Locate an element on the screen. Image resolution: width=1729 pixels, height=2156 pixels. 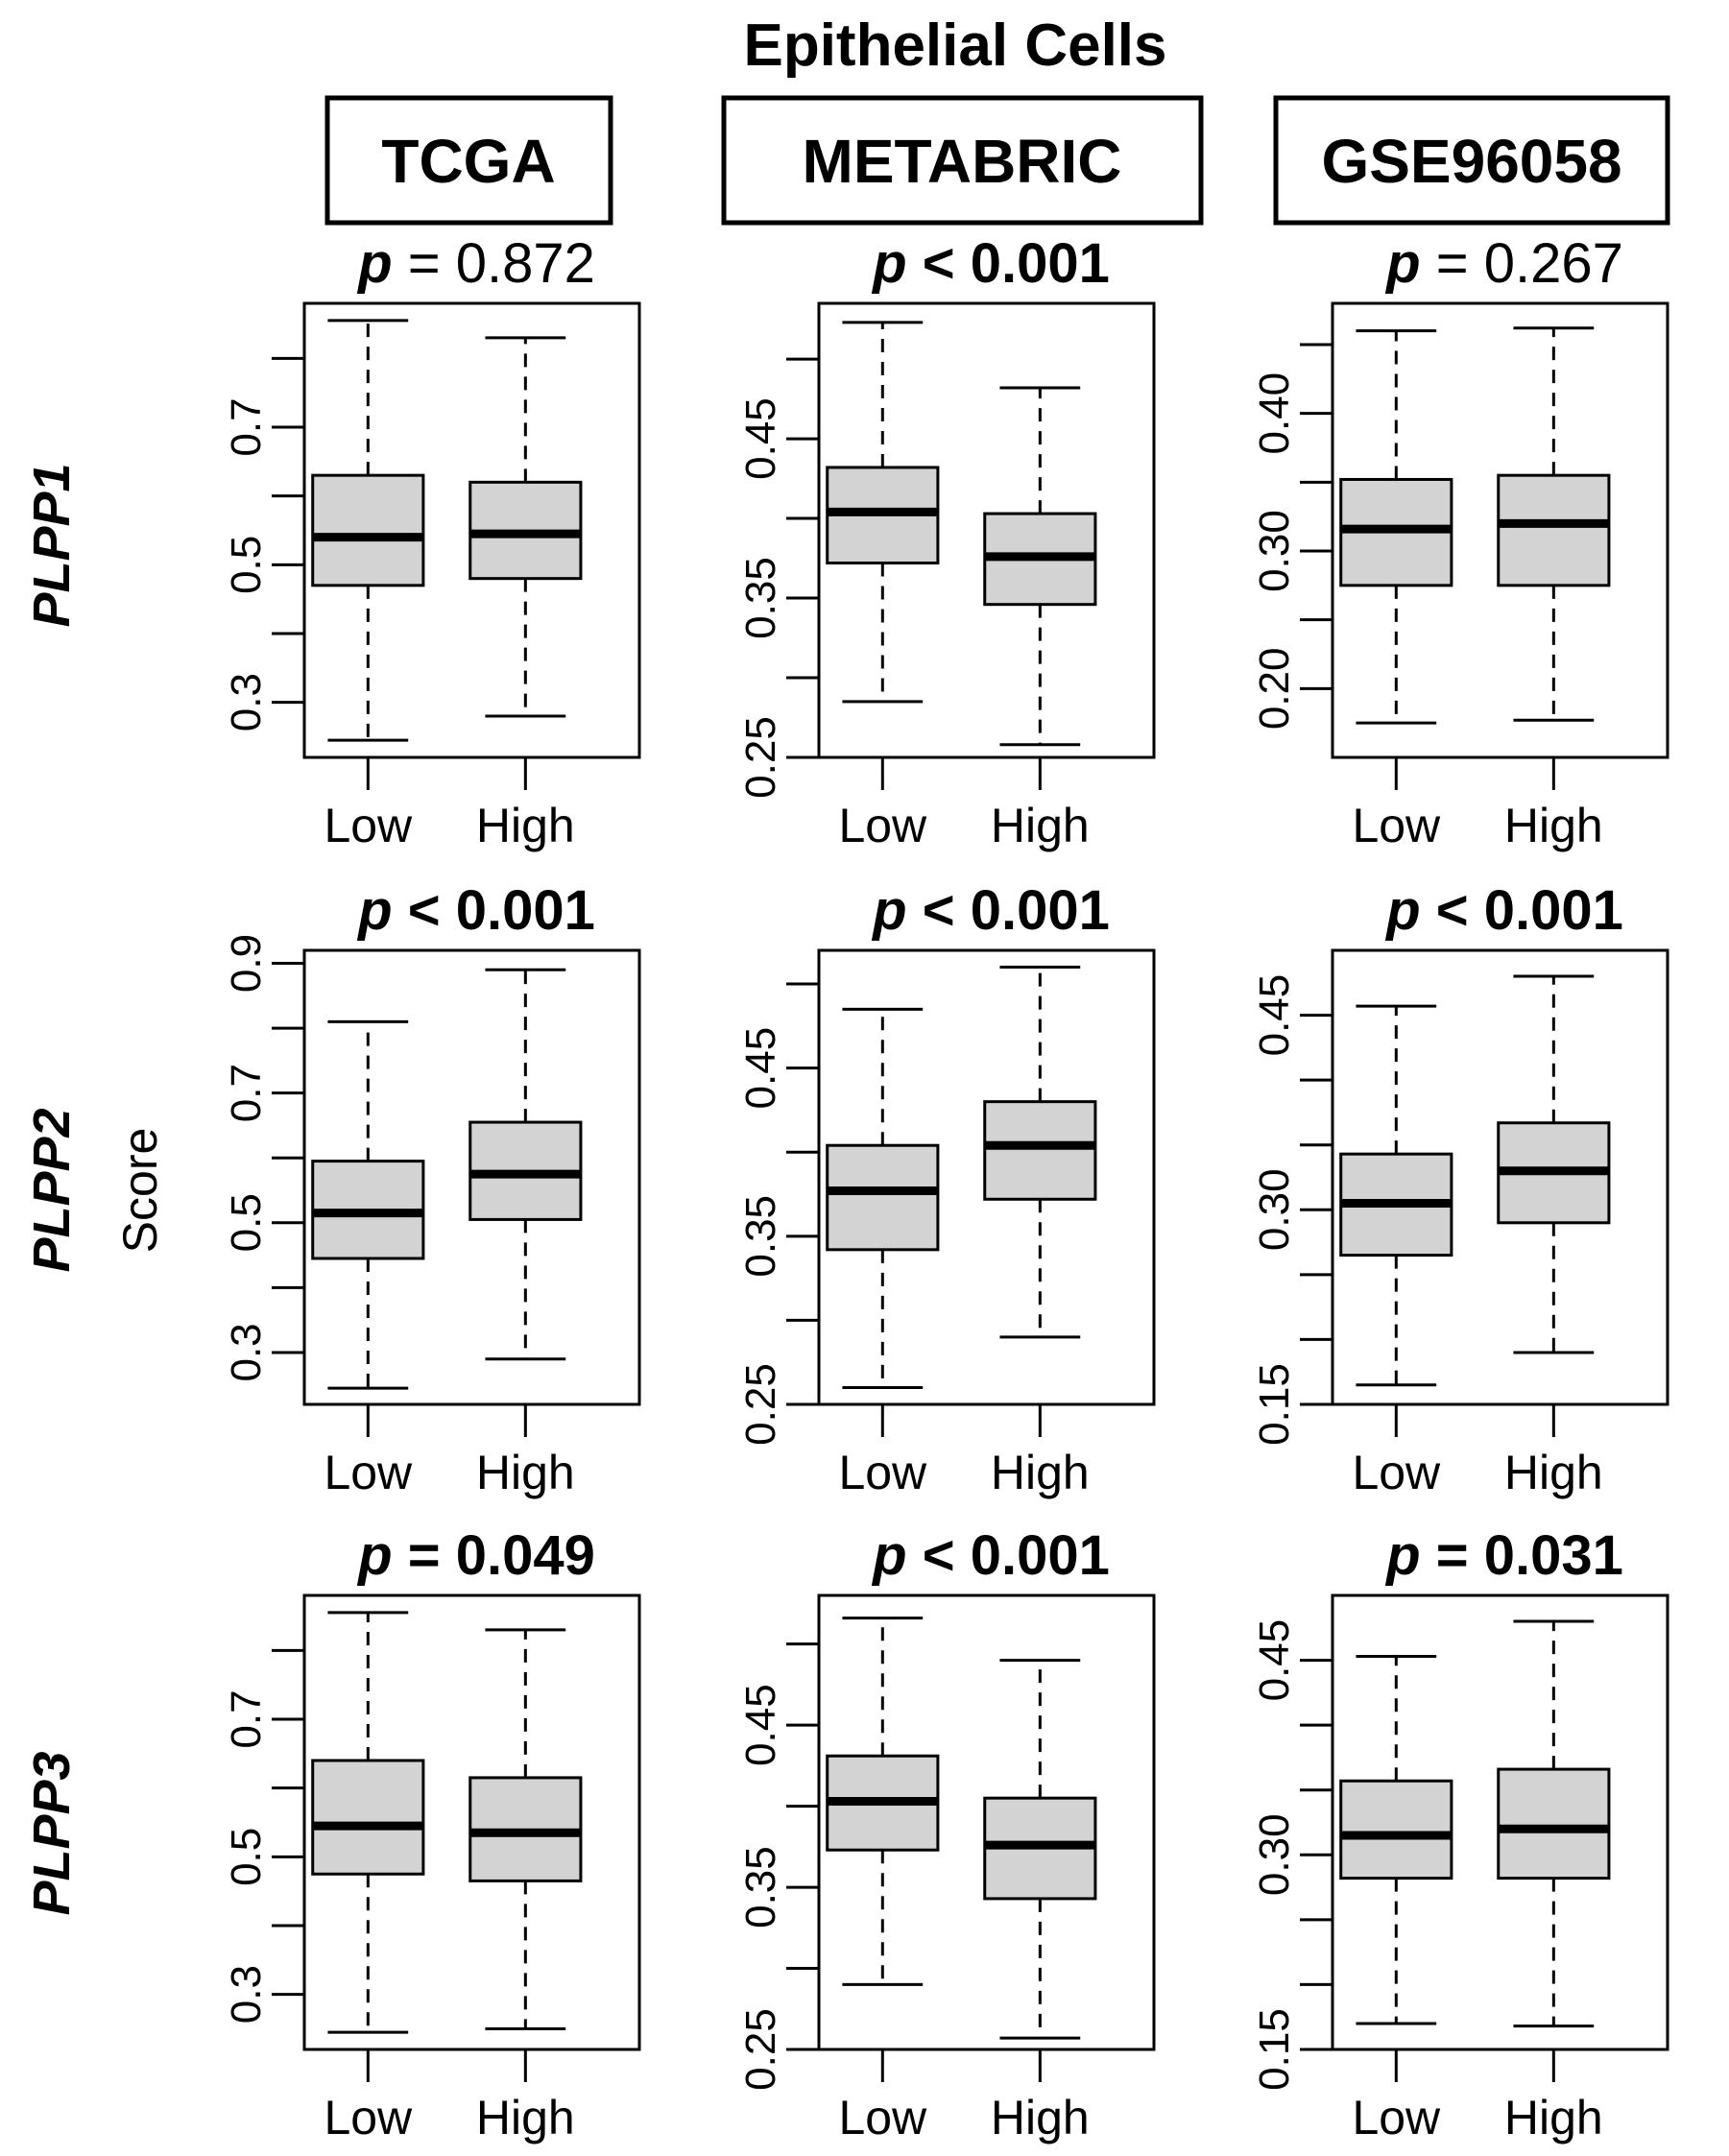
panel-plpp3-metabric: p < 0.001 0.25 0.35 0.45 Low High is located at coordinates (946, 1834).